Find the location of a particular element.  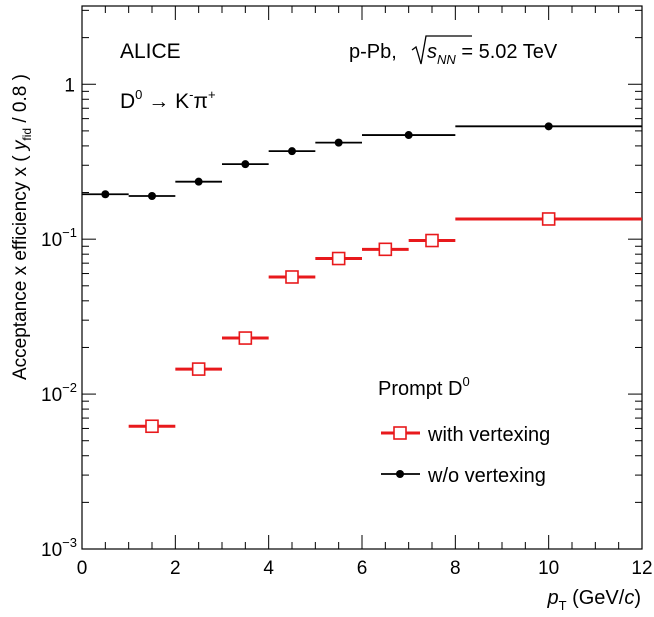

y-tick-label: 10⁻¹ is located at coordinates (59, 238).